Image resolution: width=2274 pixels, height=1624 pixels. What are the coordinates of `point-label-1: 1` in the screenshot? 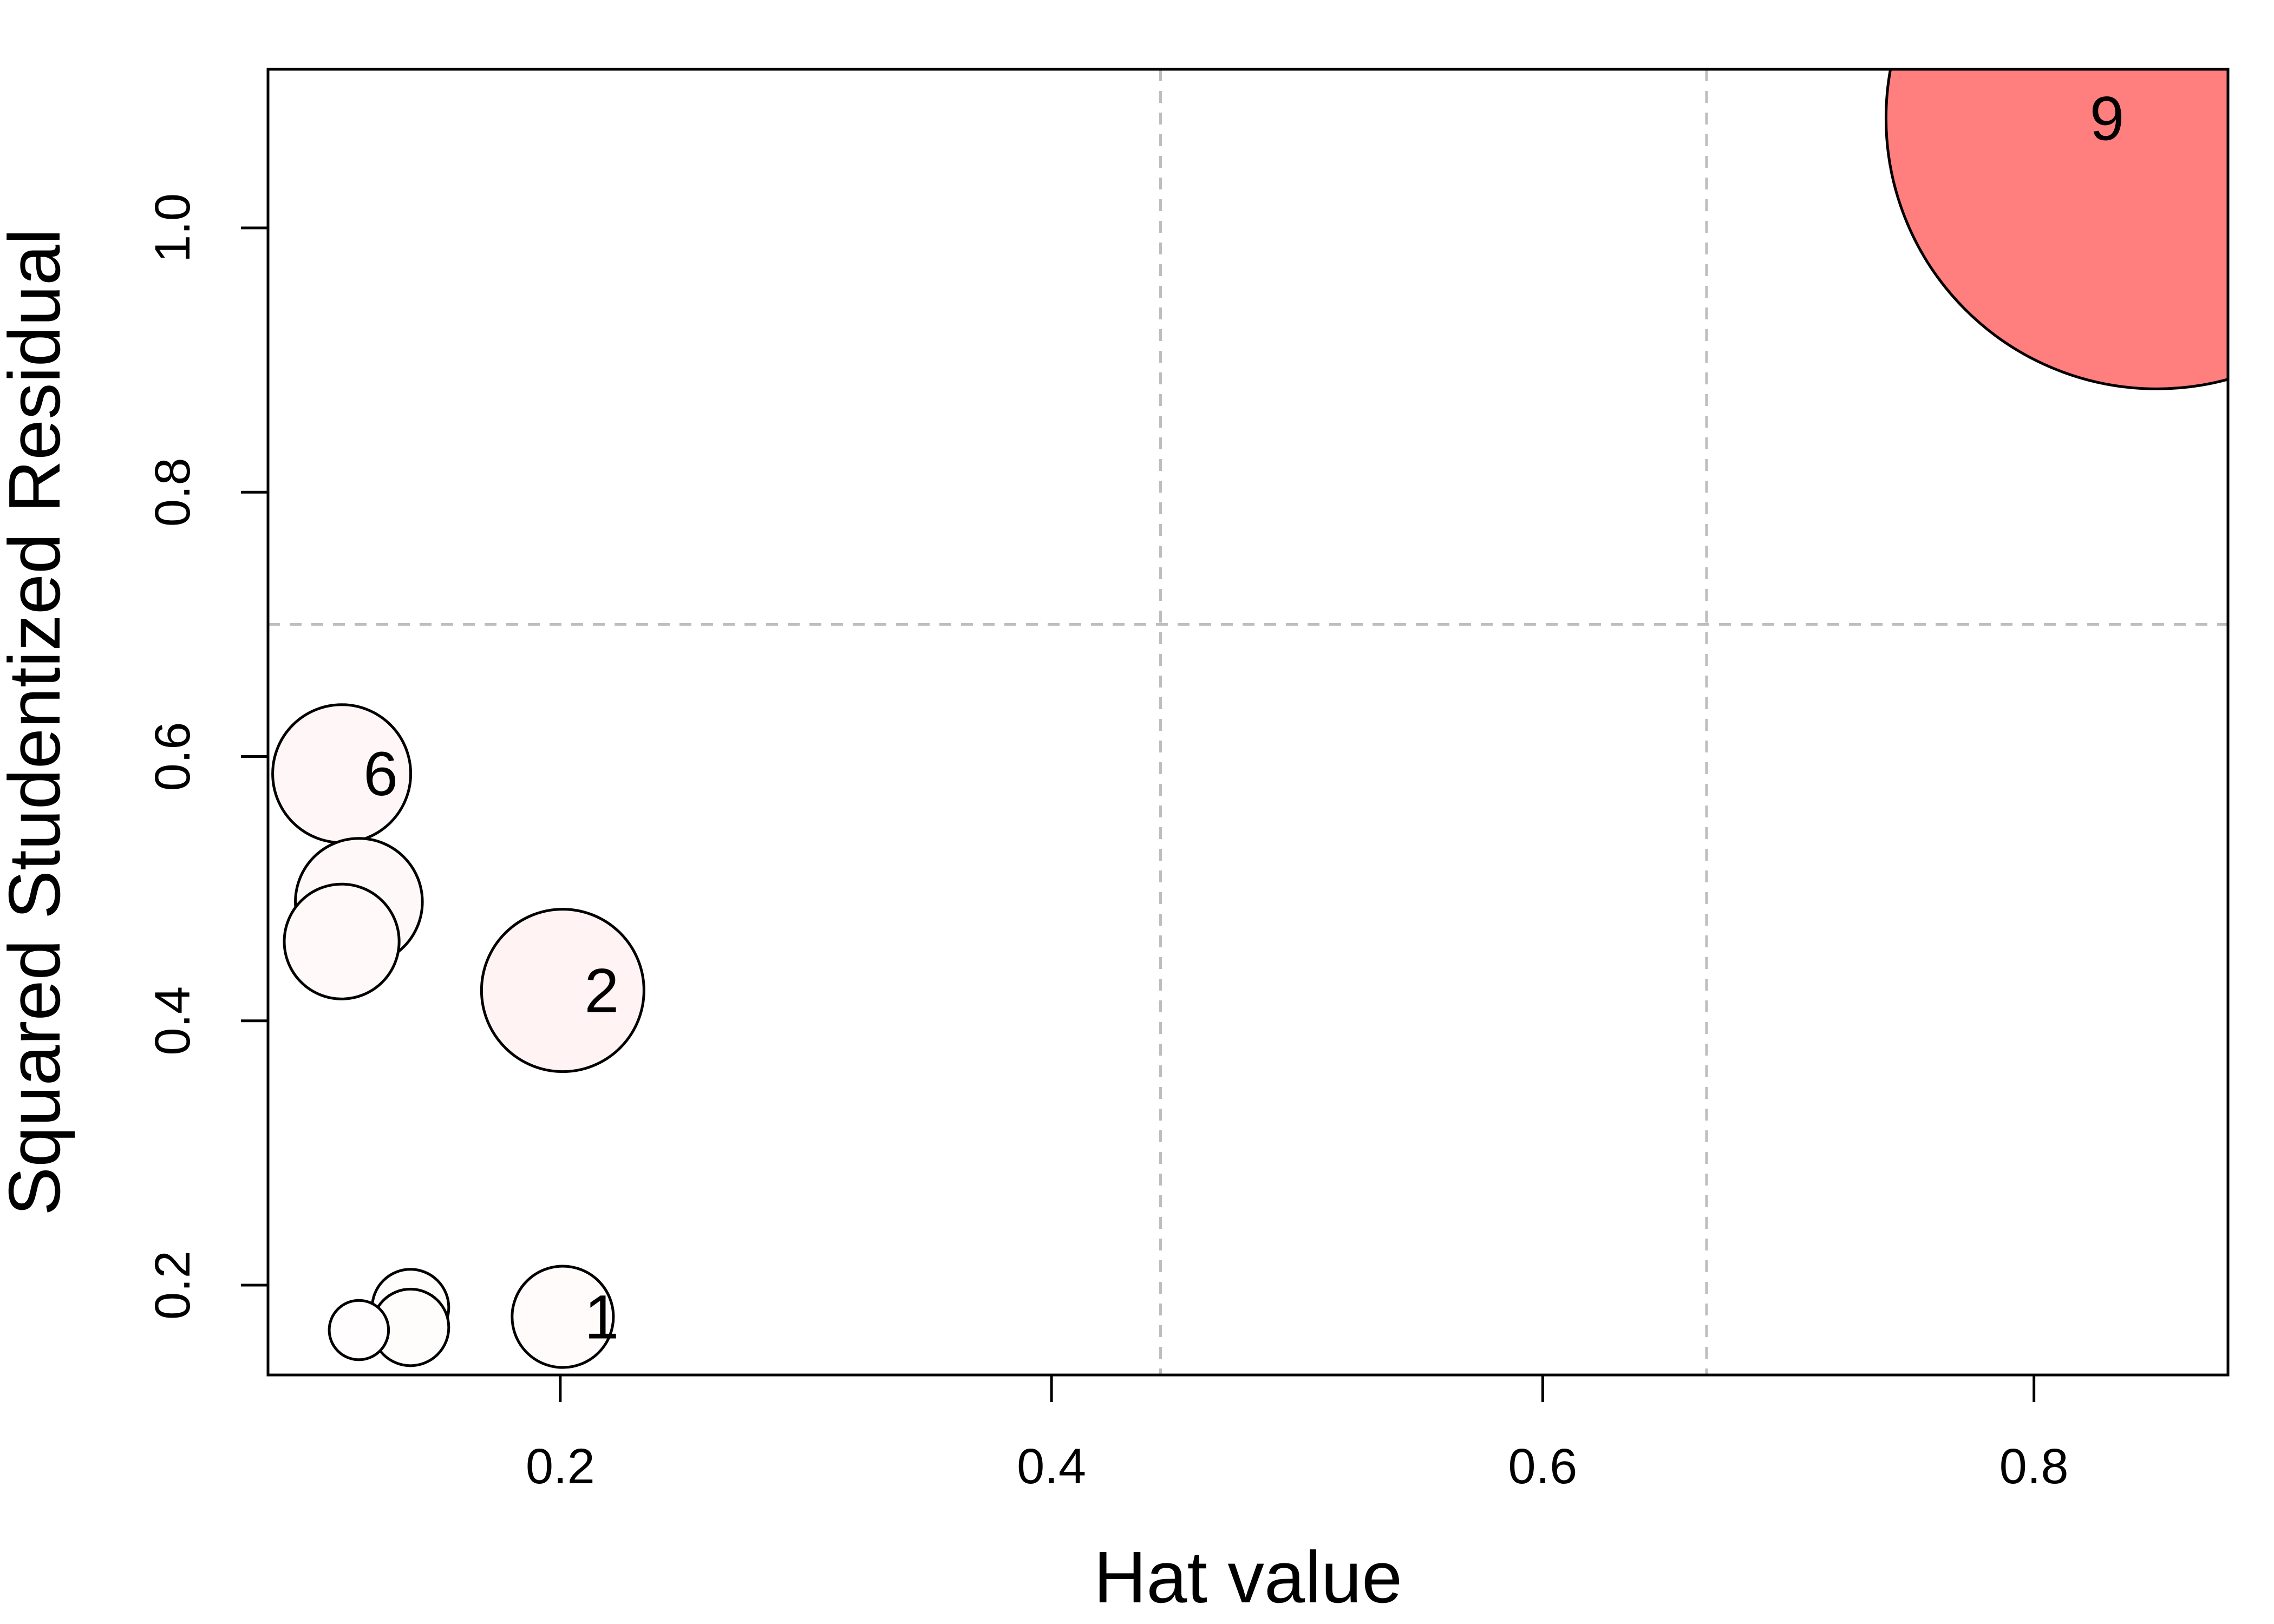 It's located at (602, 1317).